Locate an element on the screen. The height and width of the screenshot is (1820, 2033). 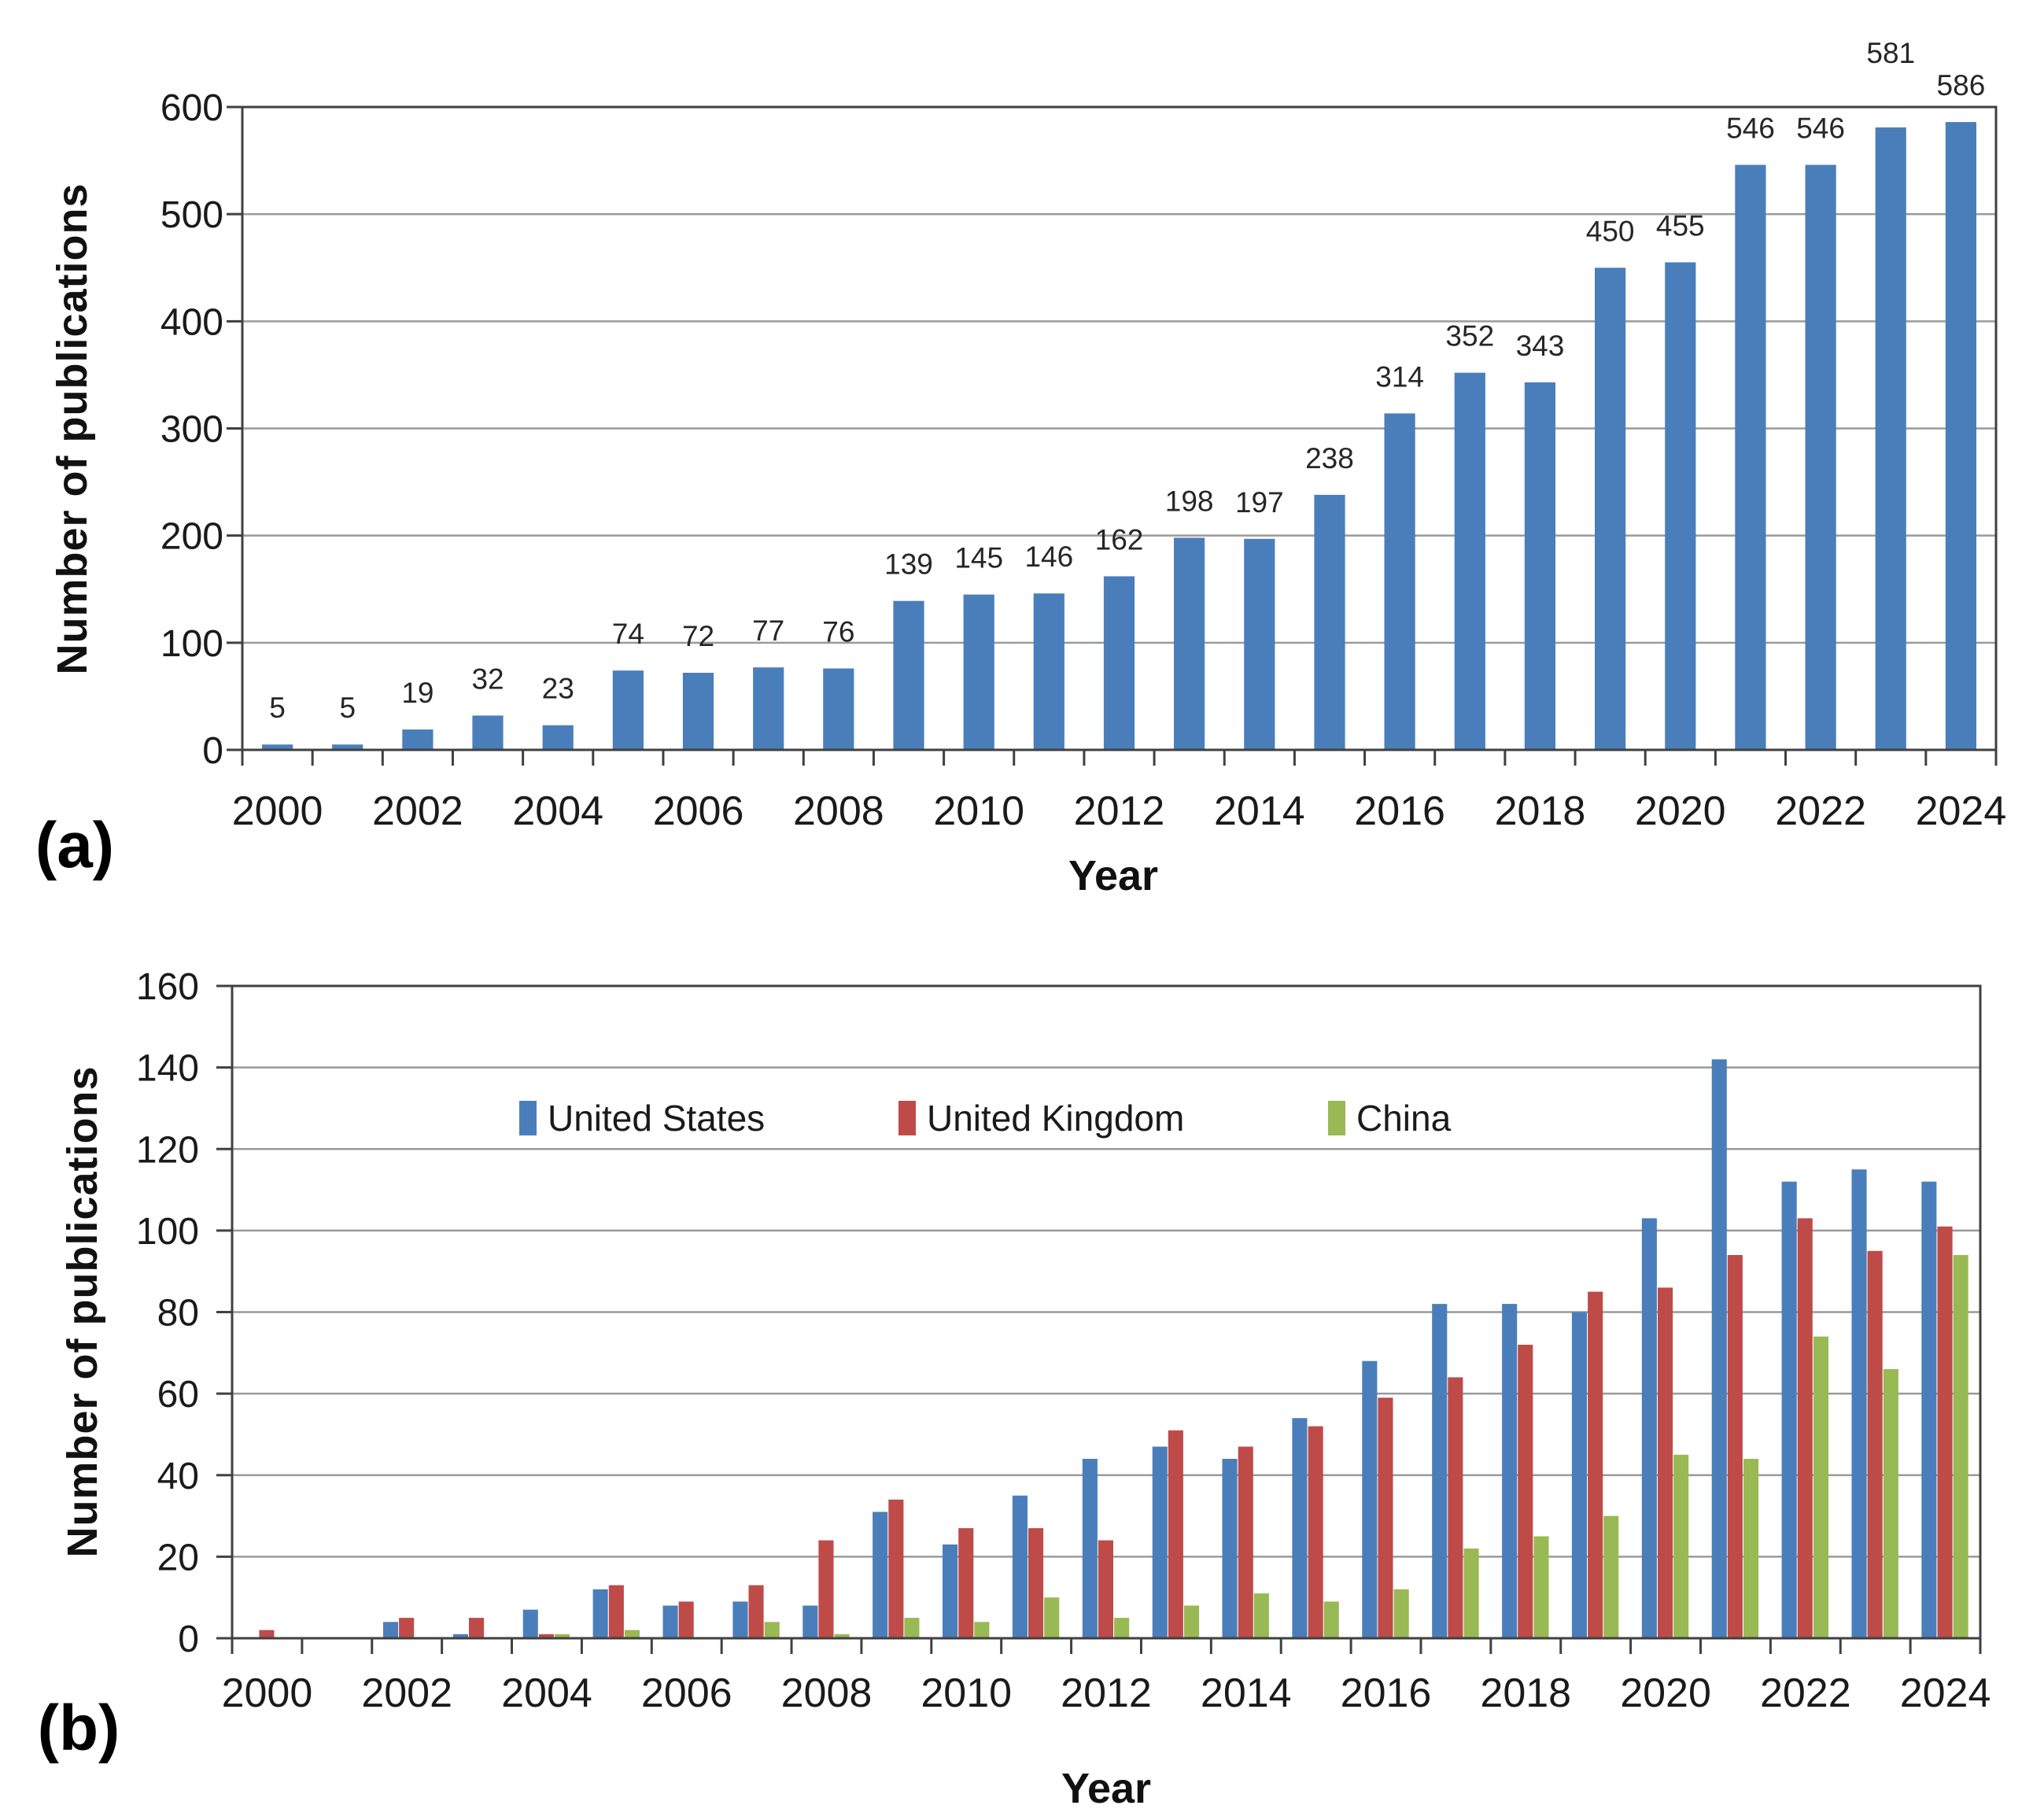
bar-value-label: 450 is located at coordinates (1610, 231).